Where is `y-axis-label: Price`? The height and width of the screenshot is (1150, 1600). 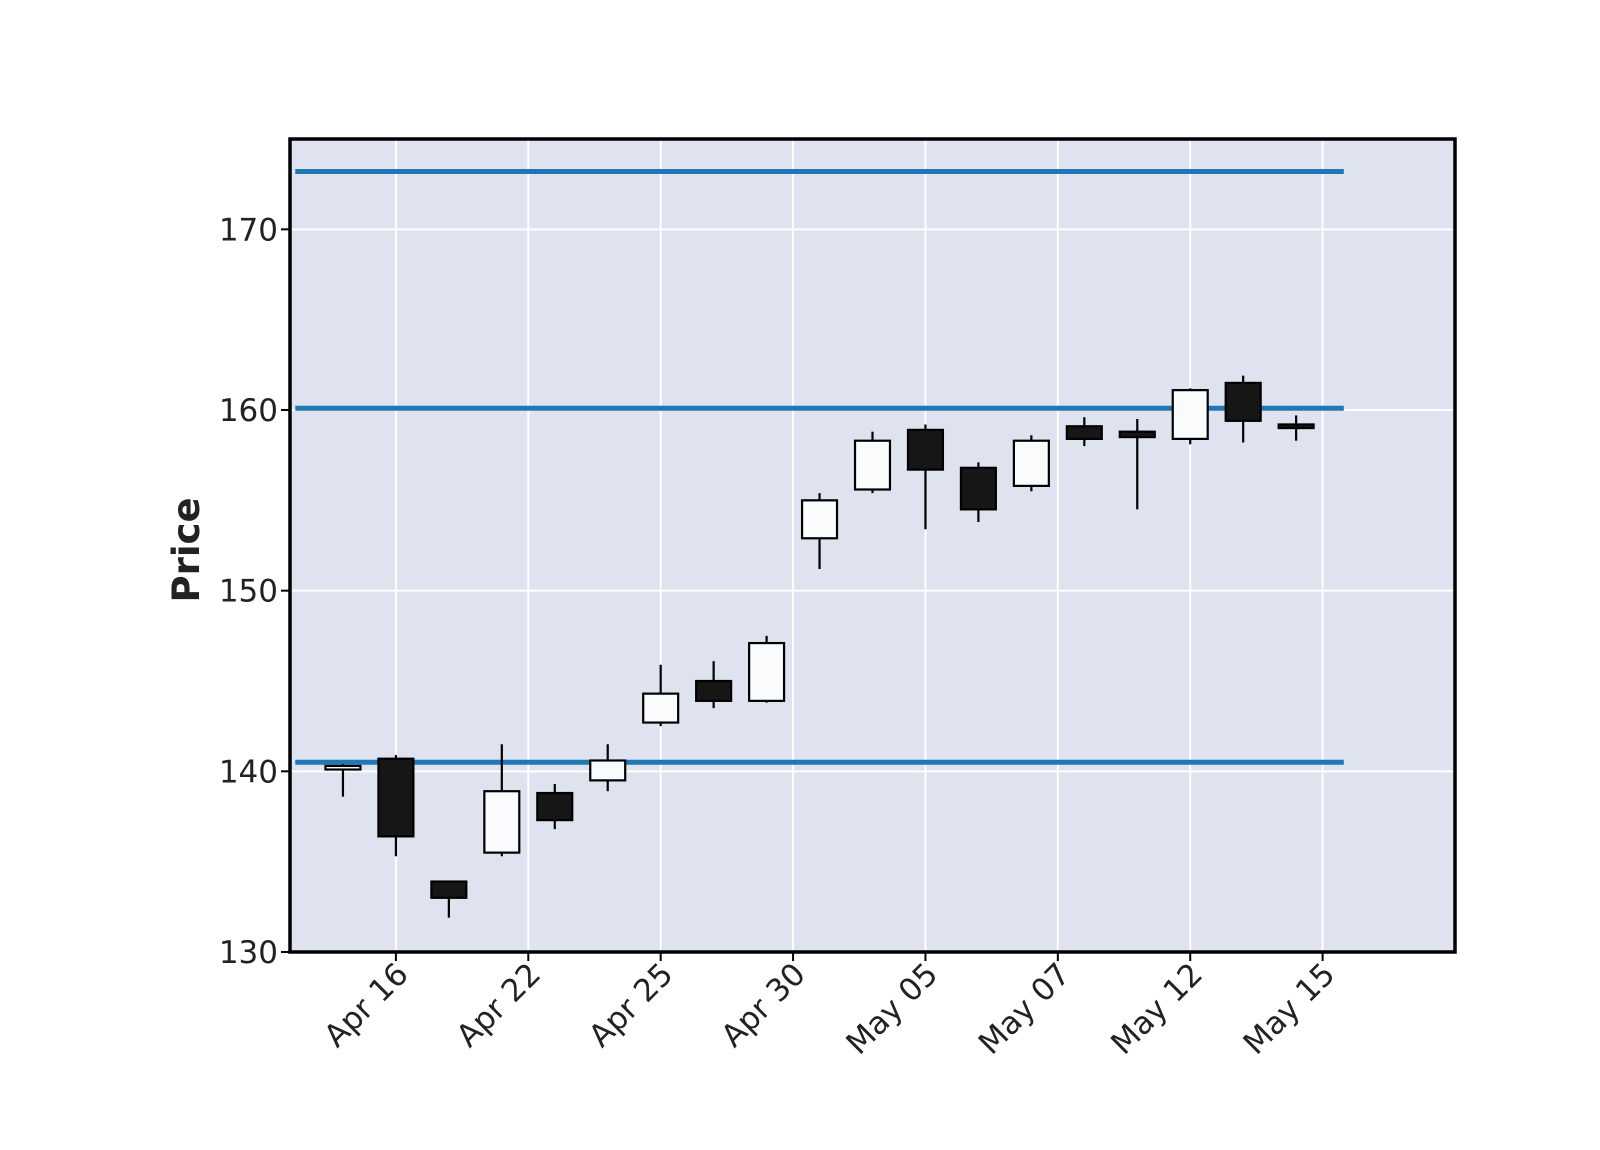 y-axis-label: Price is located at coordinates (186, 549).